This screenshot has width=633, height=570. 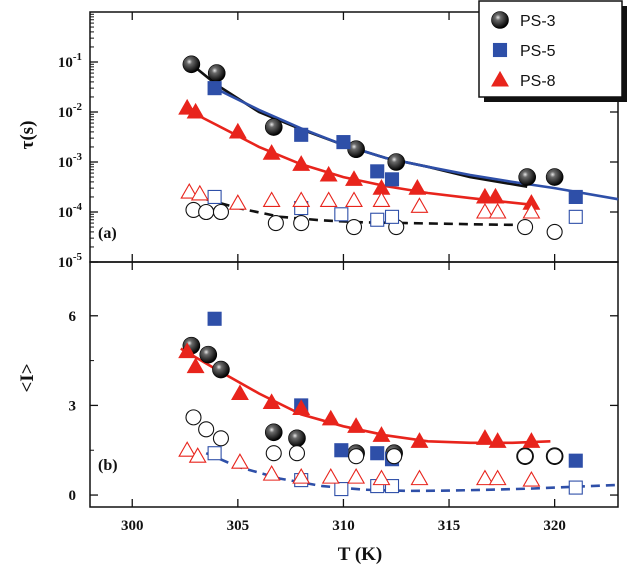 What do you see at coordinates (108, 465) in the screenshot?
I see `panel-b-label: (b)` at bounding box center [108, 465].